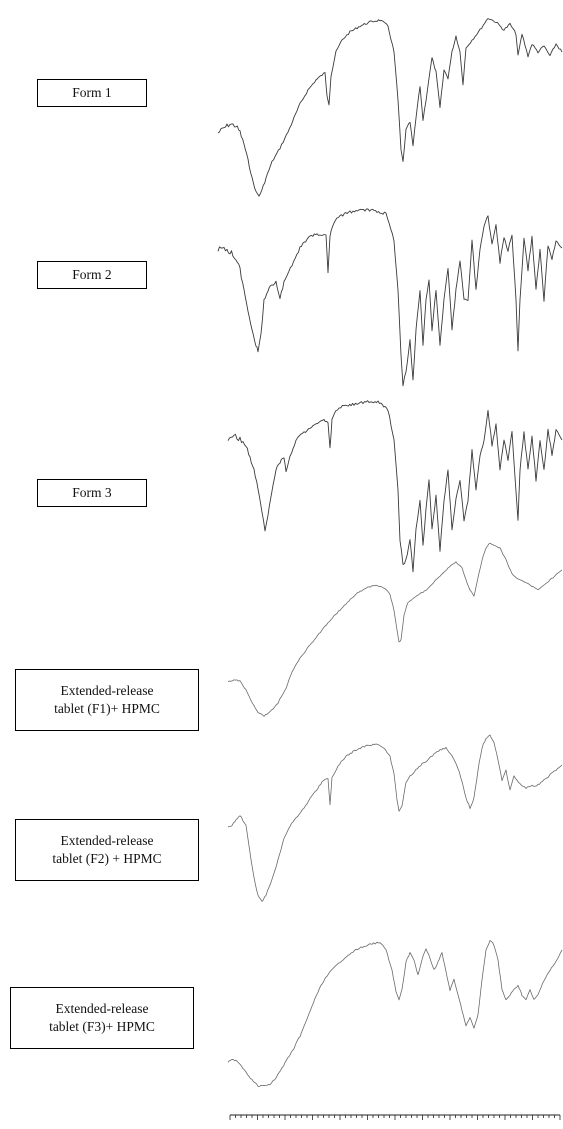 This screenshot has width=563, height=1129. I want to click on label-line-2: tablet (F1)+ HPMC, so click(107, 708).